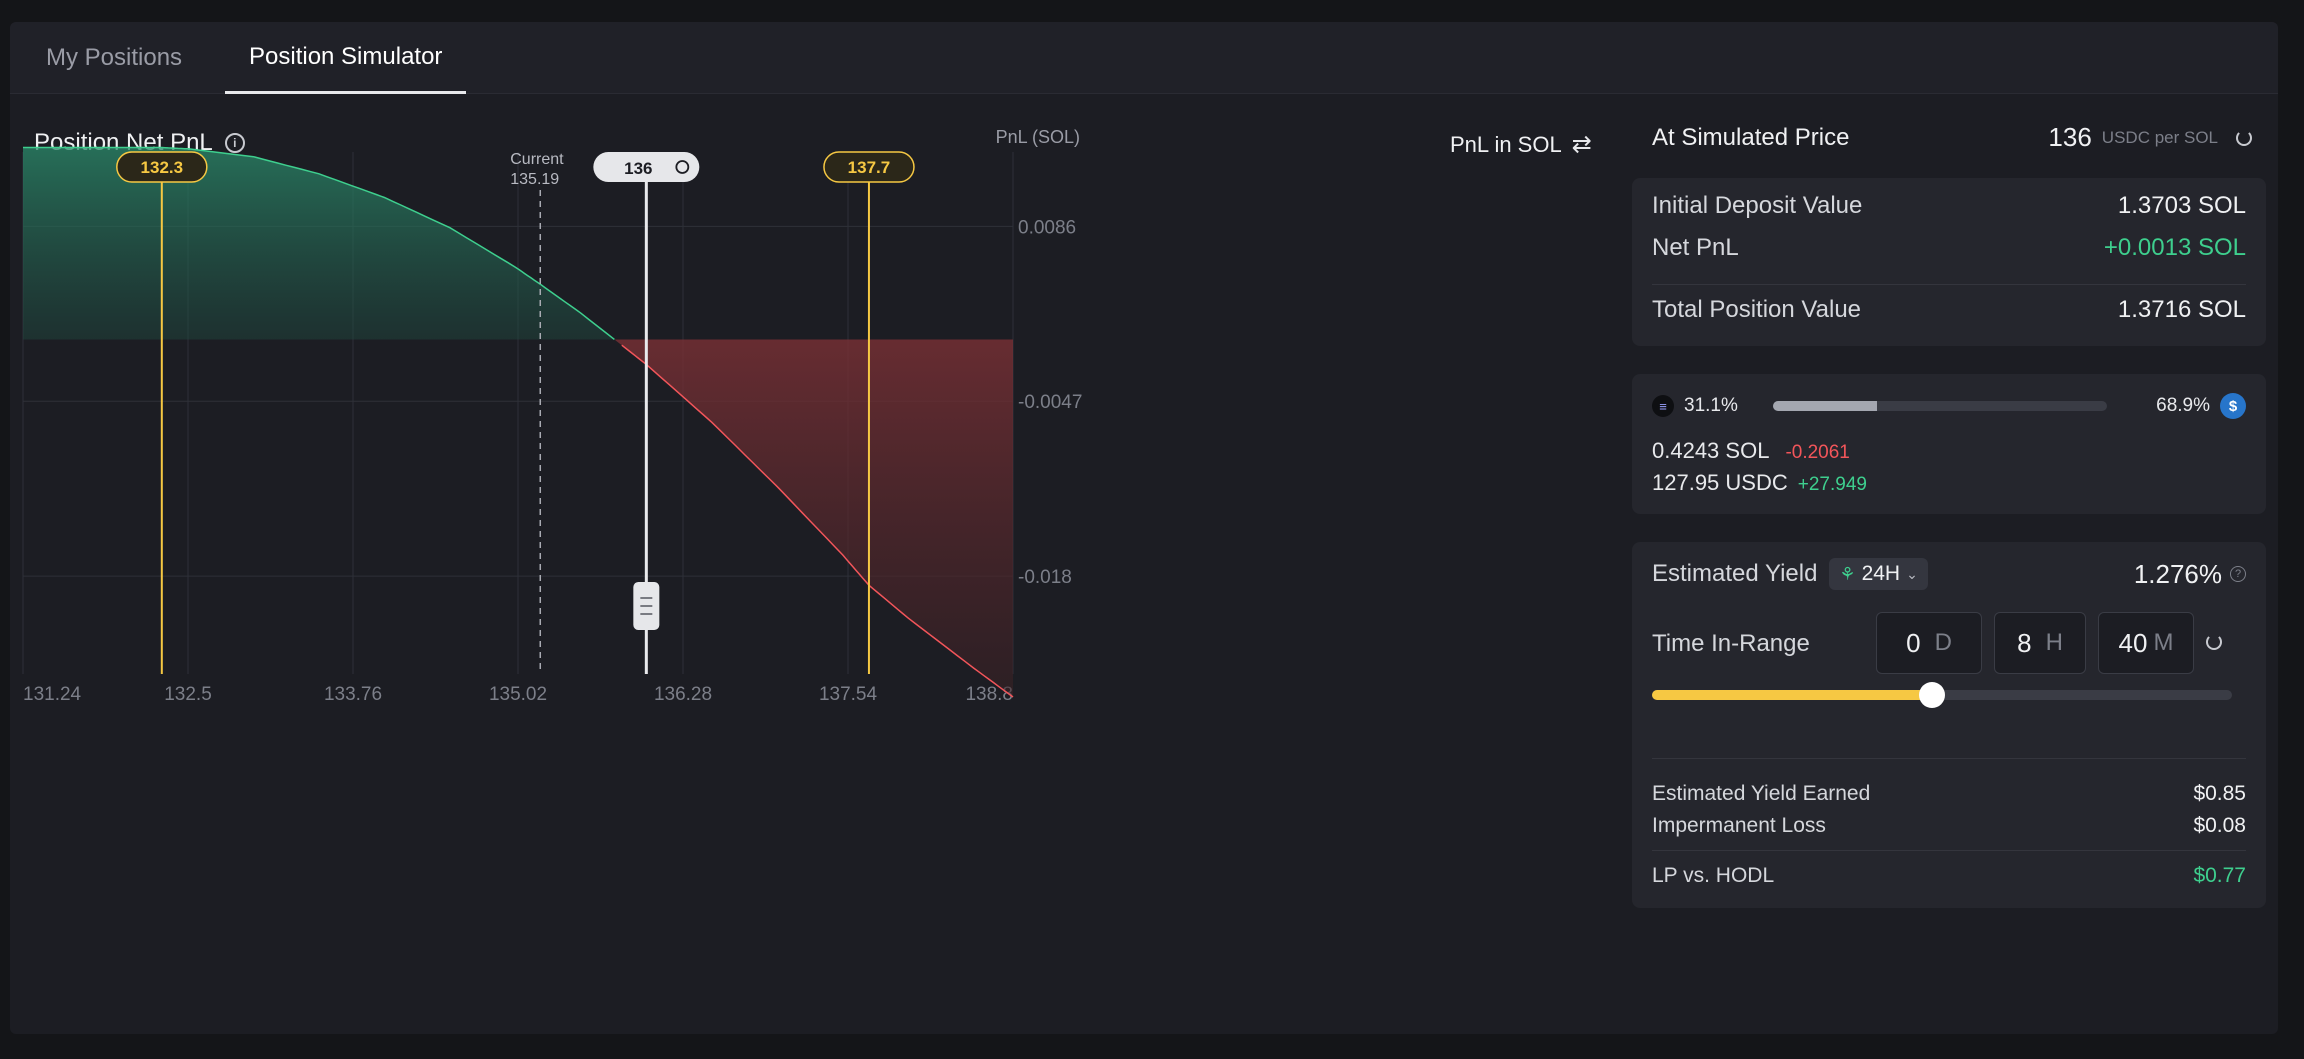  What do you see at coordinates (52, 694) in the screenshot?
I see `x-tick-label: 131.24` at bounding box center [52, 694].